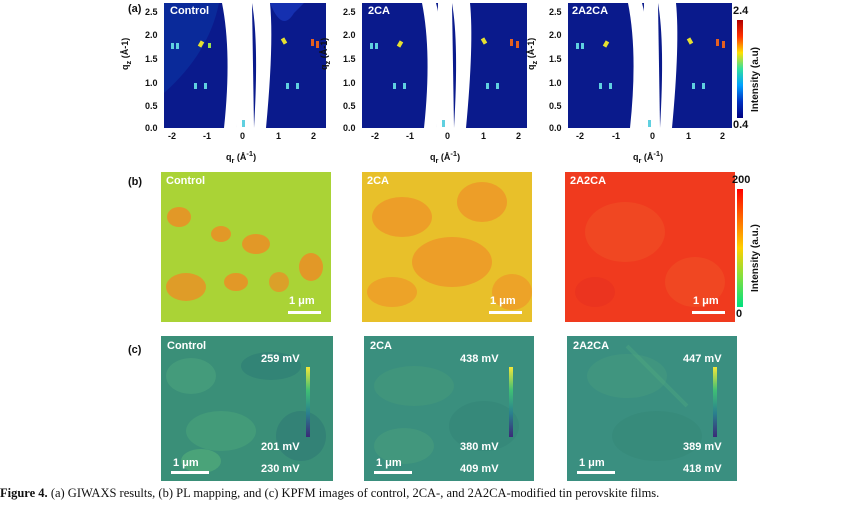  Describe the element at coordinates (187, 346) in the screenshot. I see `kpfm-title-control: Control` at that location.